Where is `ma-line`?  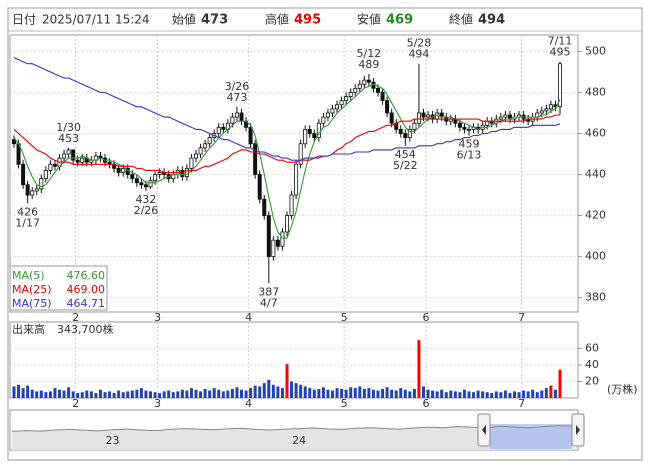
ma-line is located at coordinates (286, 144).